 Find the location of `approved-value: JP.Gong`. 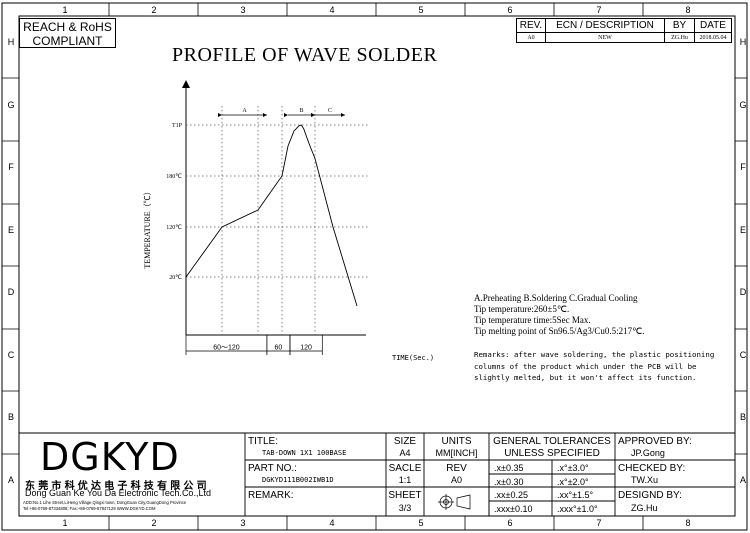

approved-value: JP.Gong is located at coordinates (648, 453).